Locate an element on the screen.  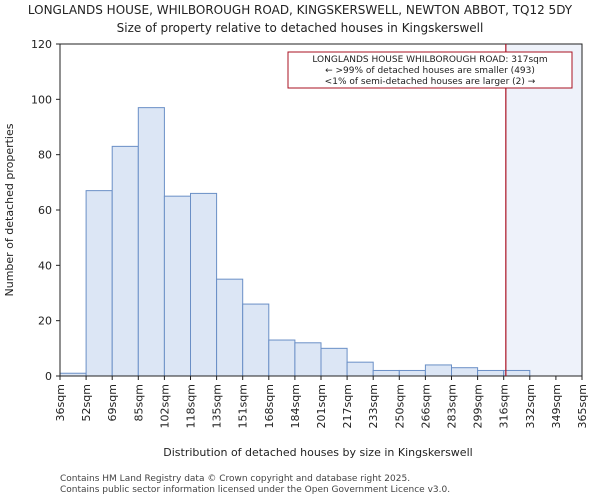
x-tick-label-118sqm: 118sqm is located at coordinates (191, 406).